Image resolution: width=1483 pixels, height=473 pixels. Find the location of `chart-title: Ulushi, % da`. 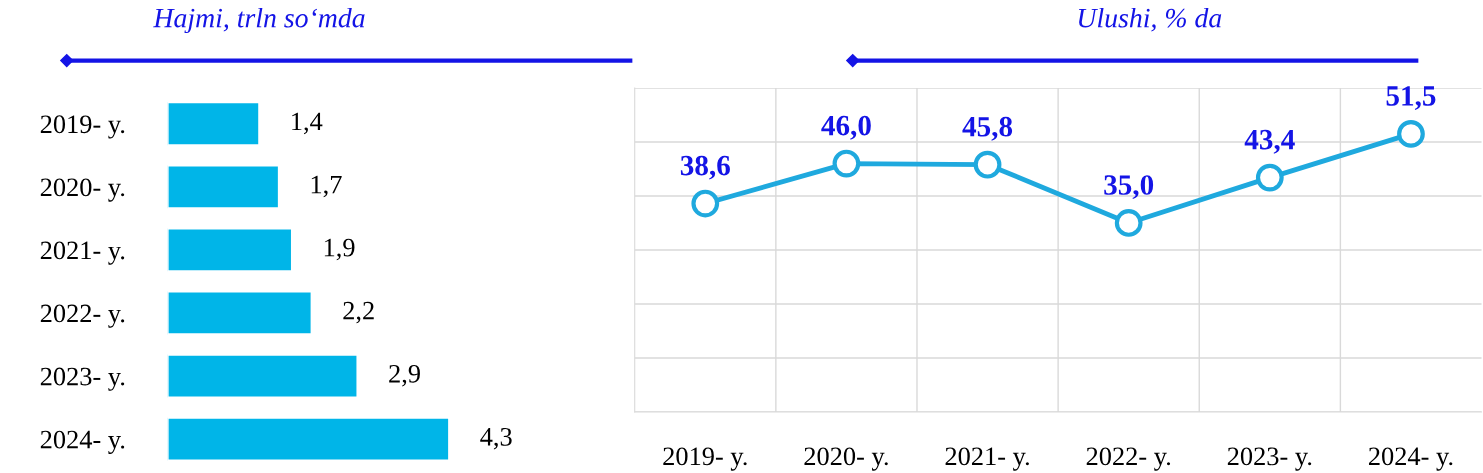

chart-title: Ulushi, % da is located at coordinates (1150, 19).